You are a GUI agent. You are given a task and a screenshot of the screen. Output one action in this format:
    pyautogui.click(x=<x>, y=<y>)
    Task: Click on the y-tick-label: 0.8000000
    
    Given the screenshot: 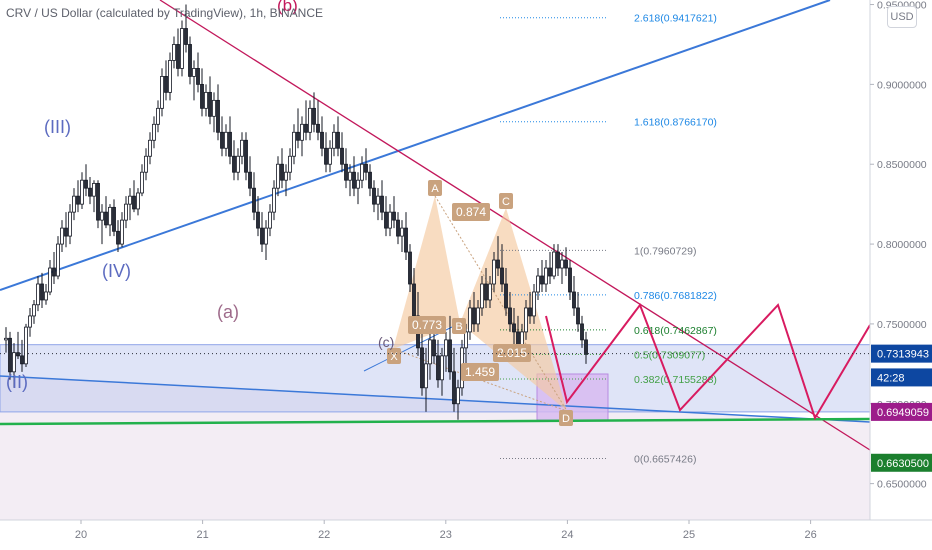 What is the action you would take?
    pyautogui.click(x=902, y=245)
    